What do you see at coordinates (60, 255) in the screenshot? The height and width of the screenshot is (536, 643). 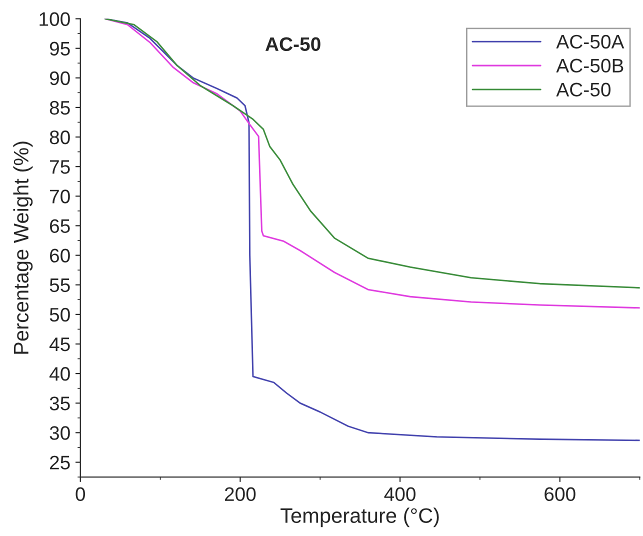 I see `y-tick-label: 60` at bounding box center [60, 255].